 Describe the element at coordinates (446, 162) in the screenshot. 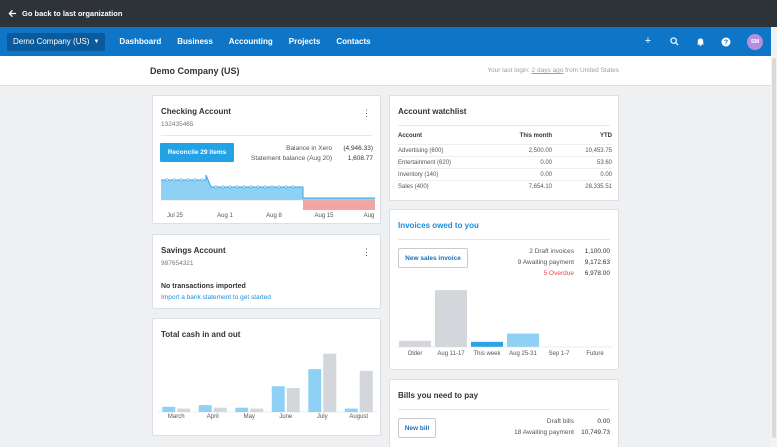

I see `account-name: Entertainment (620)` at that location.